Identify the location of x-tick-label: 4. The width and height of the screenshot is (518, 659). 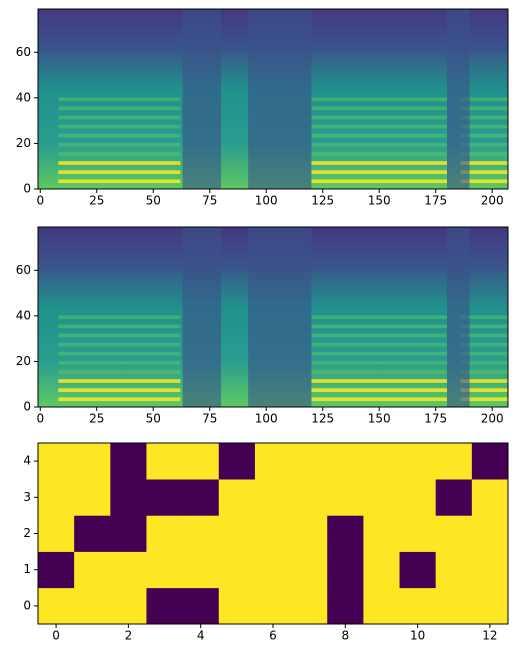
(201, 636).